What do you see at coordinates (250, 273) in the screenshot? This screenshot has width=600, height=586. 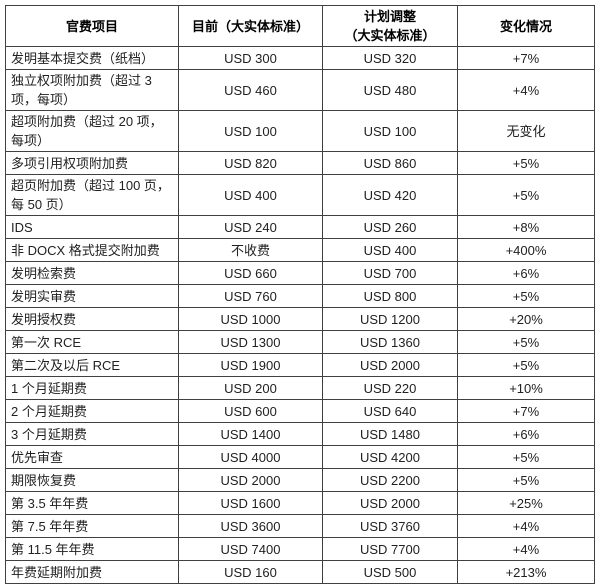 I see `current-fee-cell: USD 660` at bounding box center [250, 273].